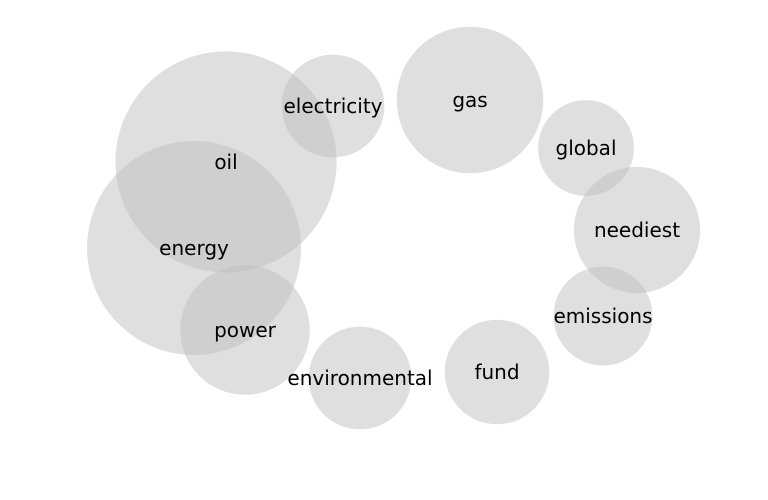 The image size is (768, 500). I want to click on bubble-label-electricity: electricity, so click(332, 106).